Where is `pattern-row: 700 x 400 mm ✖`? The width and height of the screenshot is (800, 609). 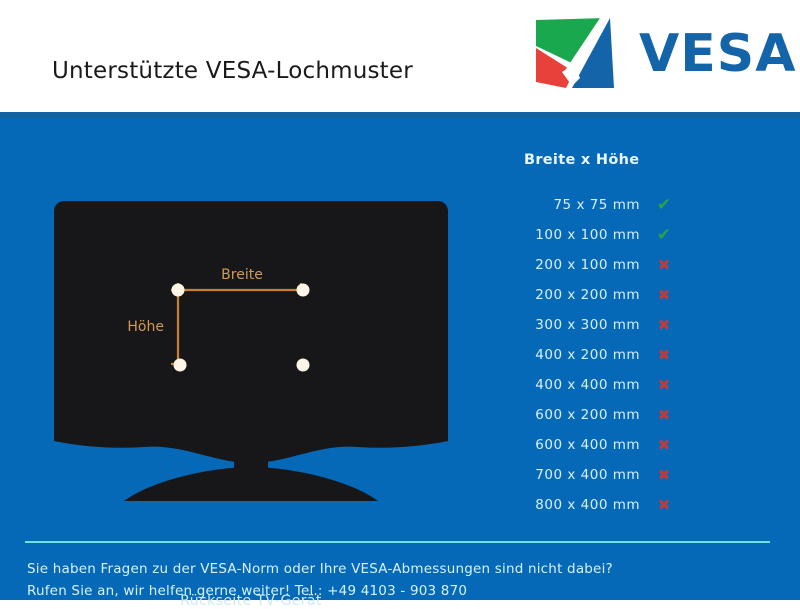 pattern-row: 700 x 400 mm ✖ is located at coordinates (625, 475).